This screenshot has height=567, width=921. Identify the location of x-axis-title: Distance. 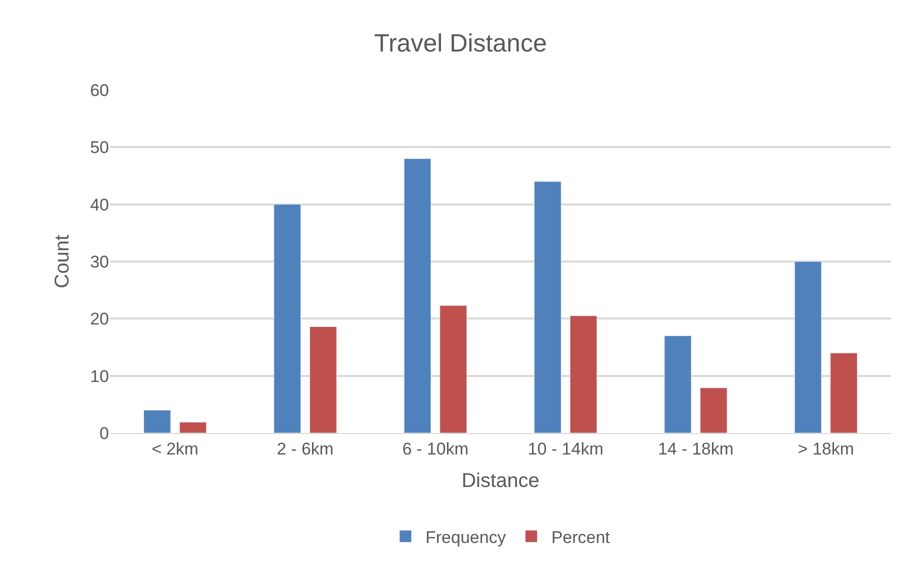
(501, 481).